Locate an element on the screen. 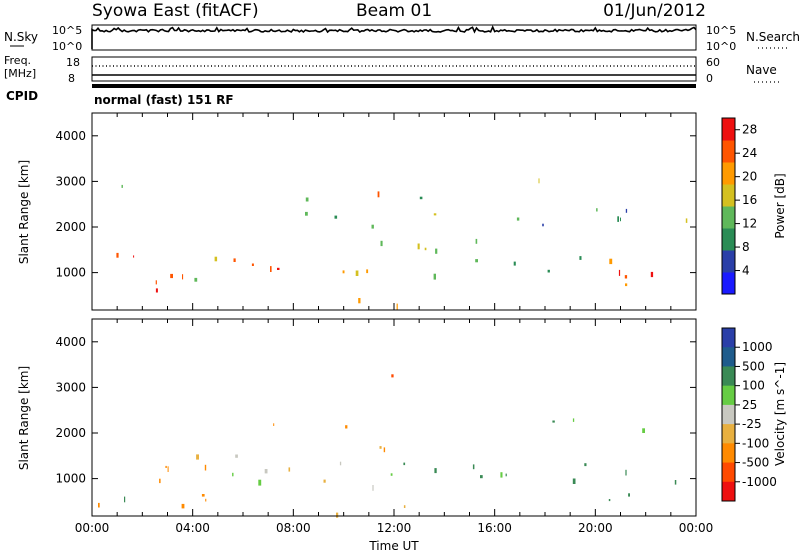 This screenshot has height=554, width=800. velocity-colorbar-frame is located at coordinates (728, 414).